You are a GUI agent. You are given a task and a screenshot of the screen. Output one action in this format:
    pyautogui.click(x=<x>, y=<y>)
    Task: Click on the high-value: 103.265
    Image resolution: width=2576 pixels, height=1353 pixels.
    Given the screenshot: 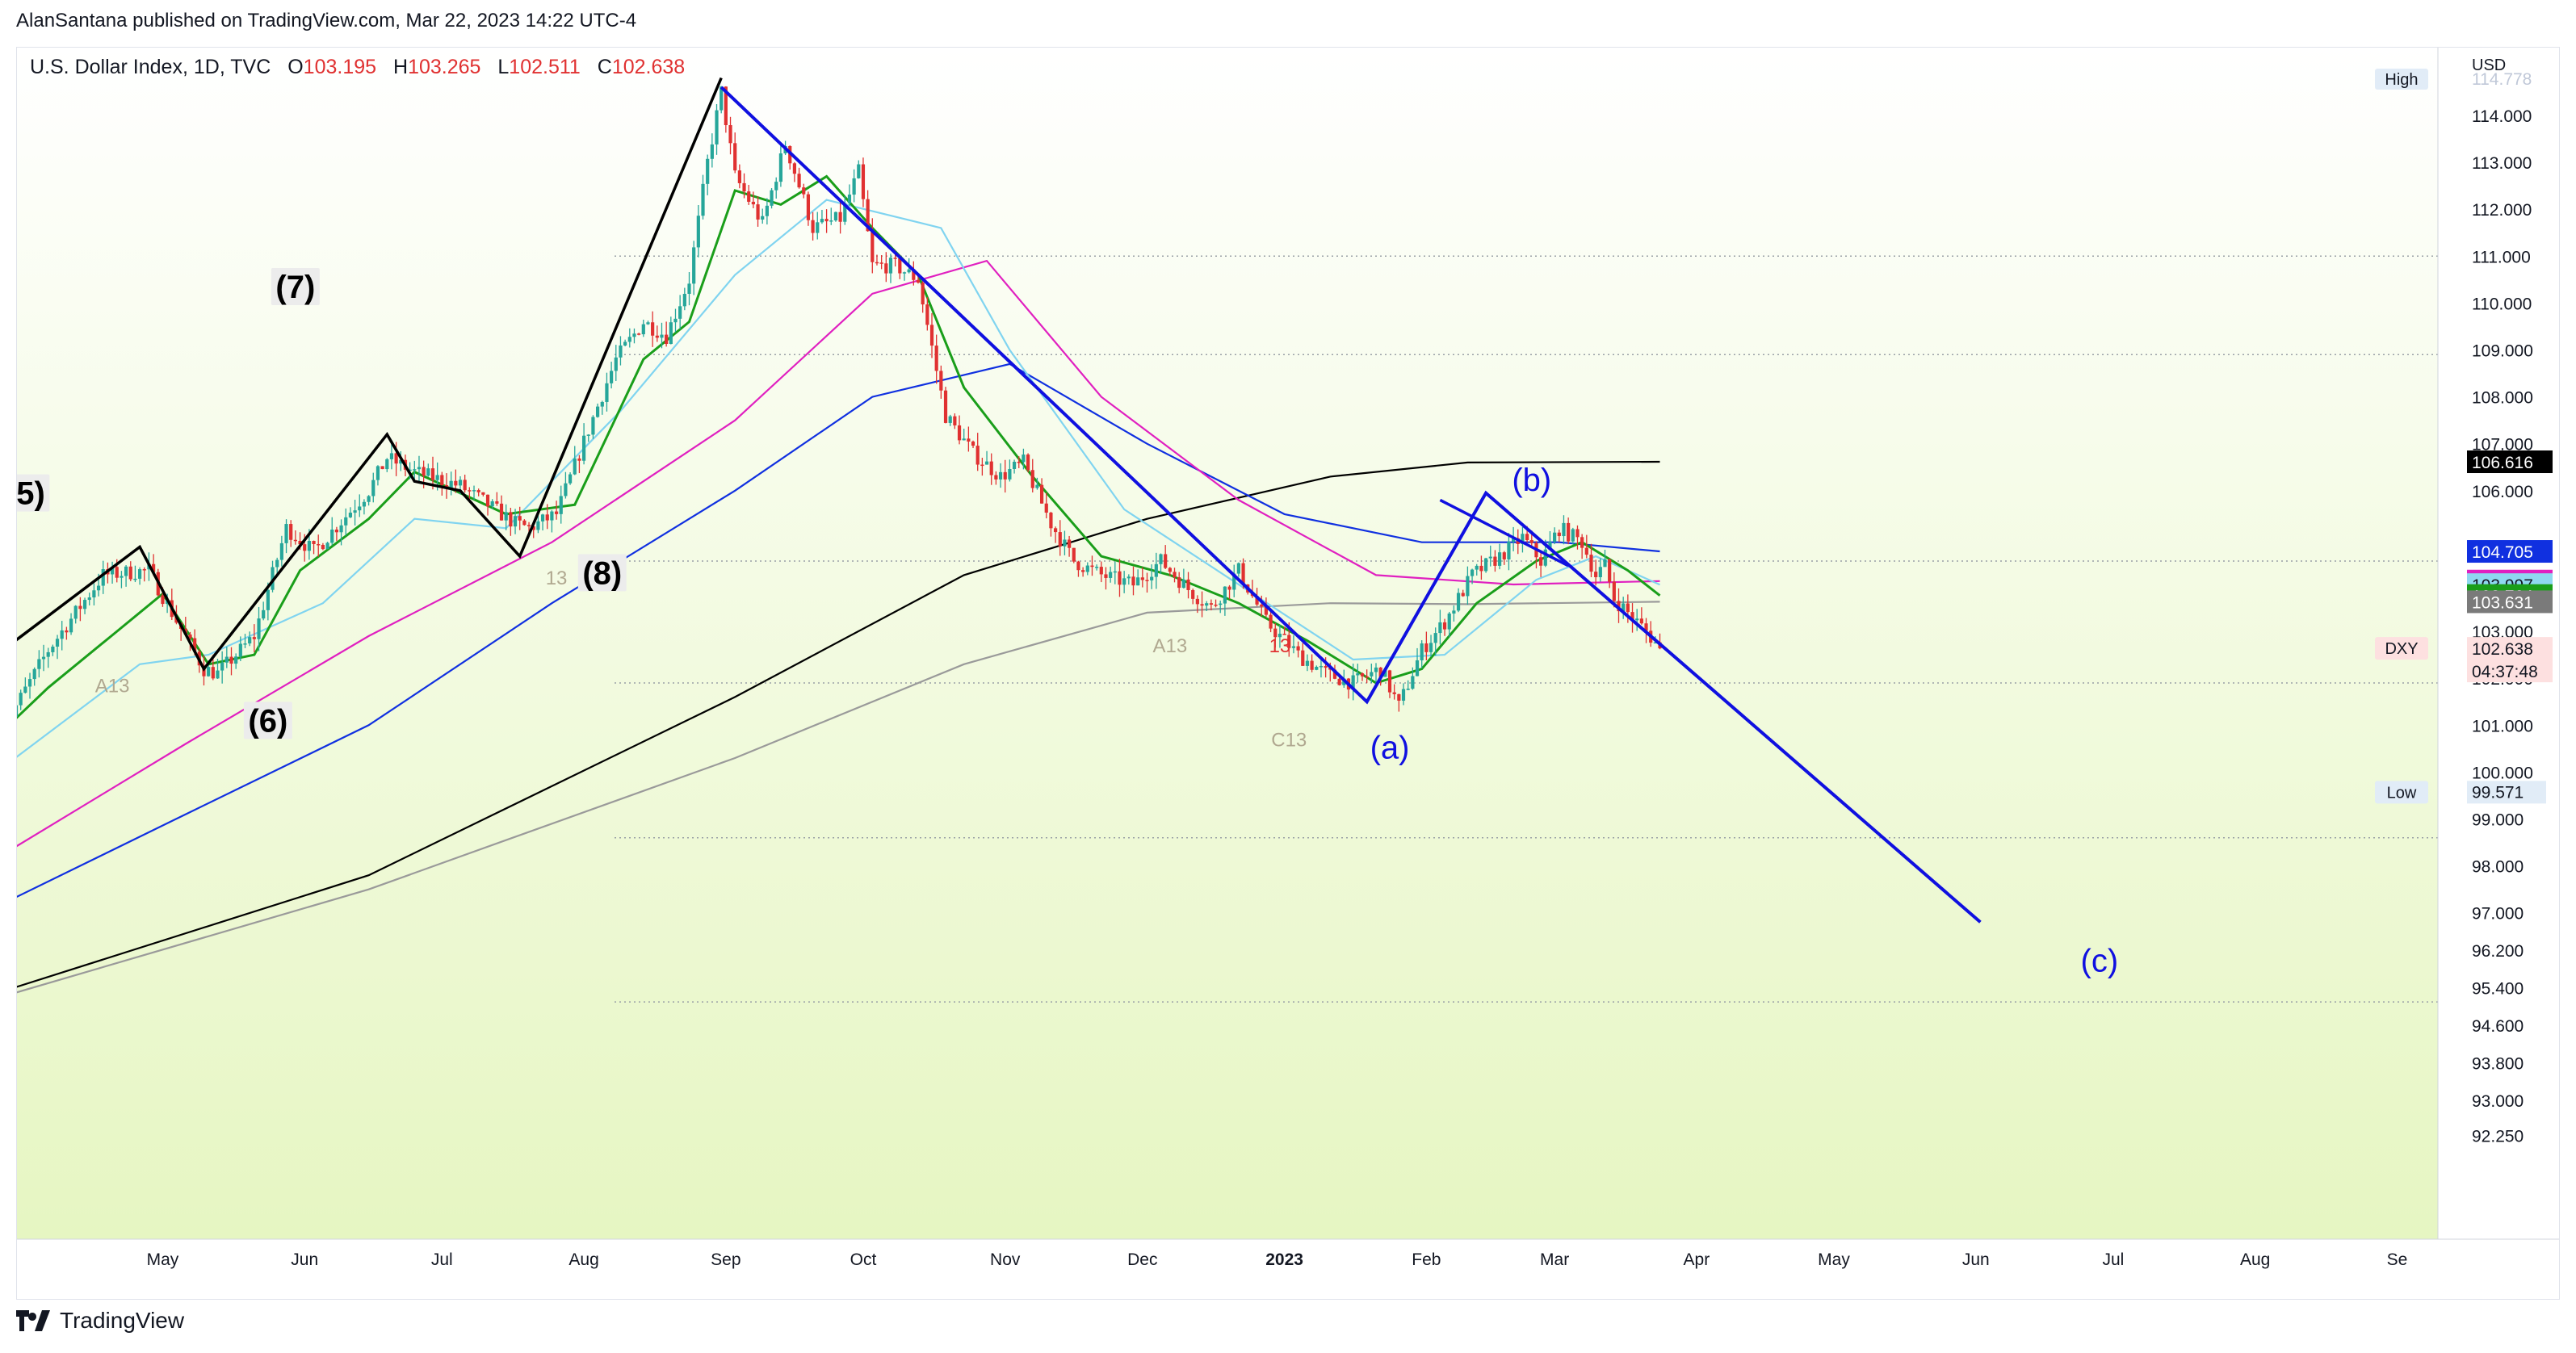 What is the action you would take?
    pyautogui.click(x=444, y=67)
    